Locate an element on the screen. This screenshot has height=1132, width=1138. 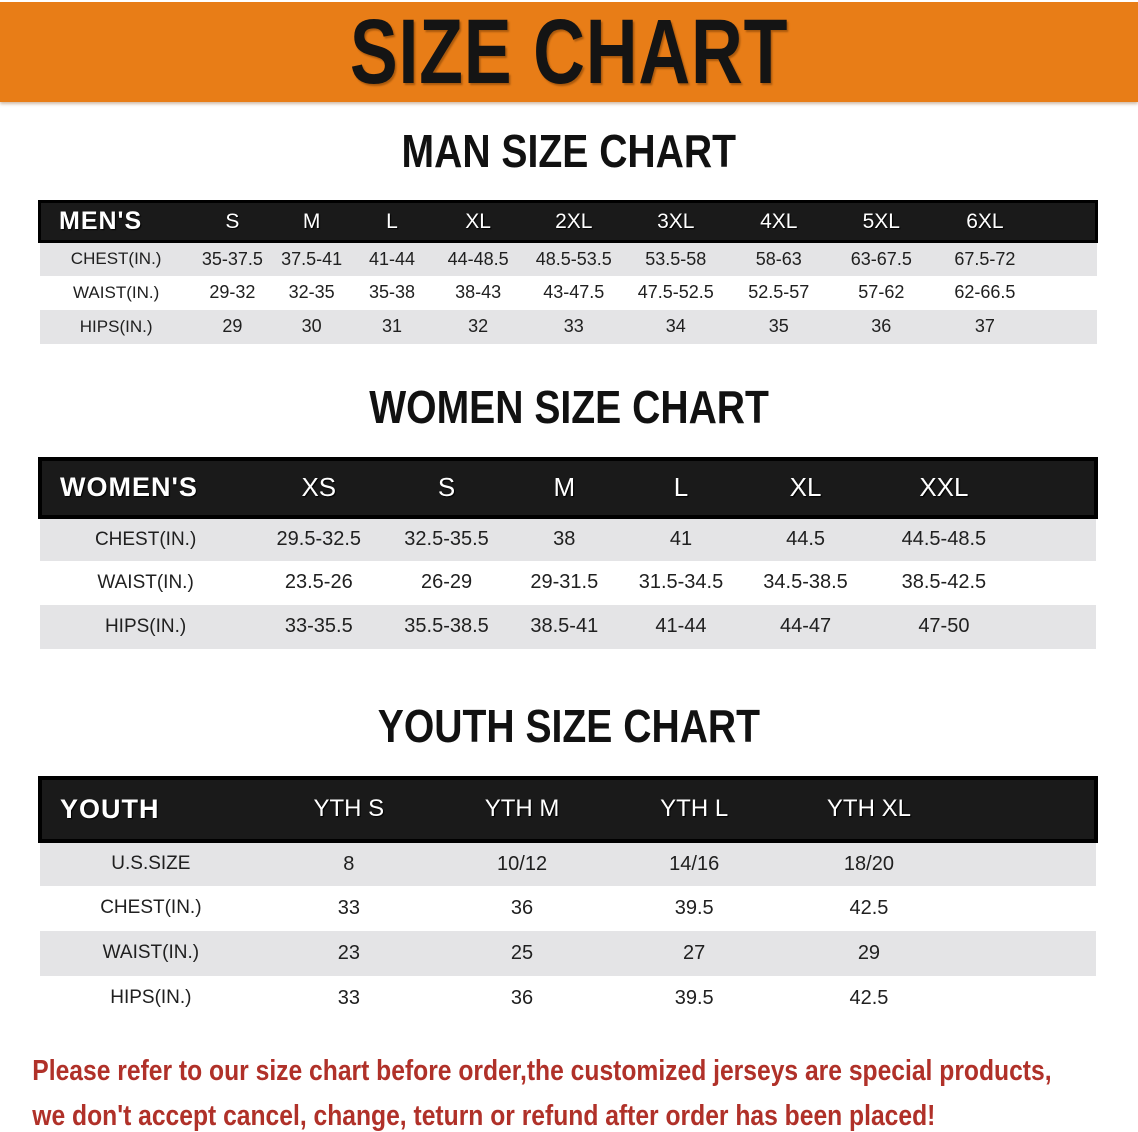
size-value-cell: 37 is located at coordinates (984, 326).